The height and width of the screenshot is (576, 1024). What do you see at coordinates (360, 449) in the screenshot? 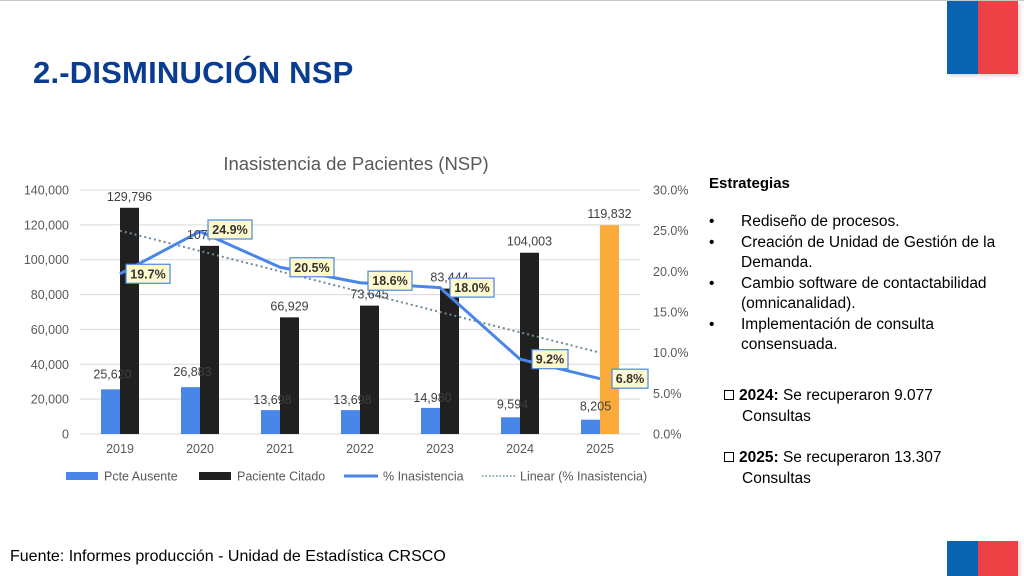
I see `x-axis-tick-label: 2022` at bounding box center [360, 449].